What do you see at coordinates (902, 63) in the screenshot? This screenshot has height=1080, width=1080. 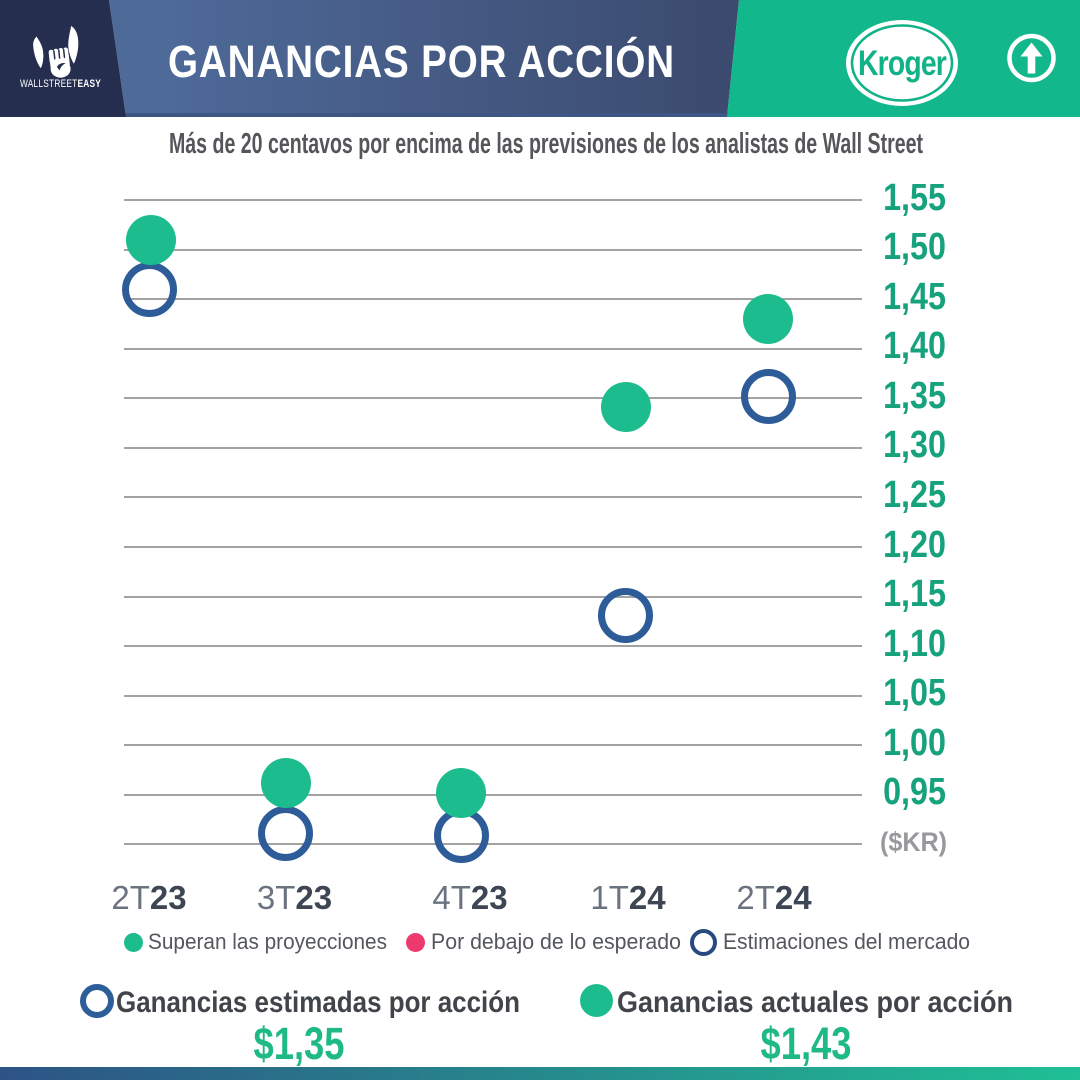 I see `svg-text: Kroger` at bounding box center [902, 63].